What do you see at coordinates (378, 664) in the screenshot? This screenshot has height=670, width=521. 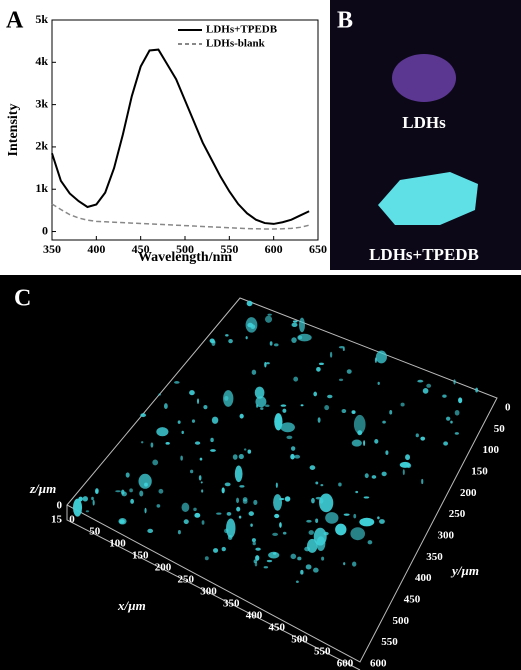 I see `y-tick-label: 600` at bounding box center [378, 664].